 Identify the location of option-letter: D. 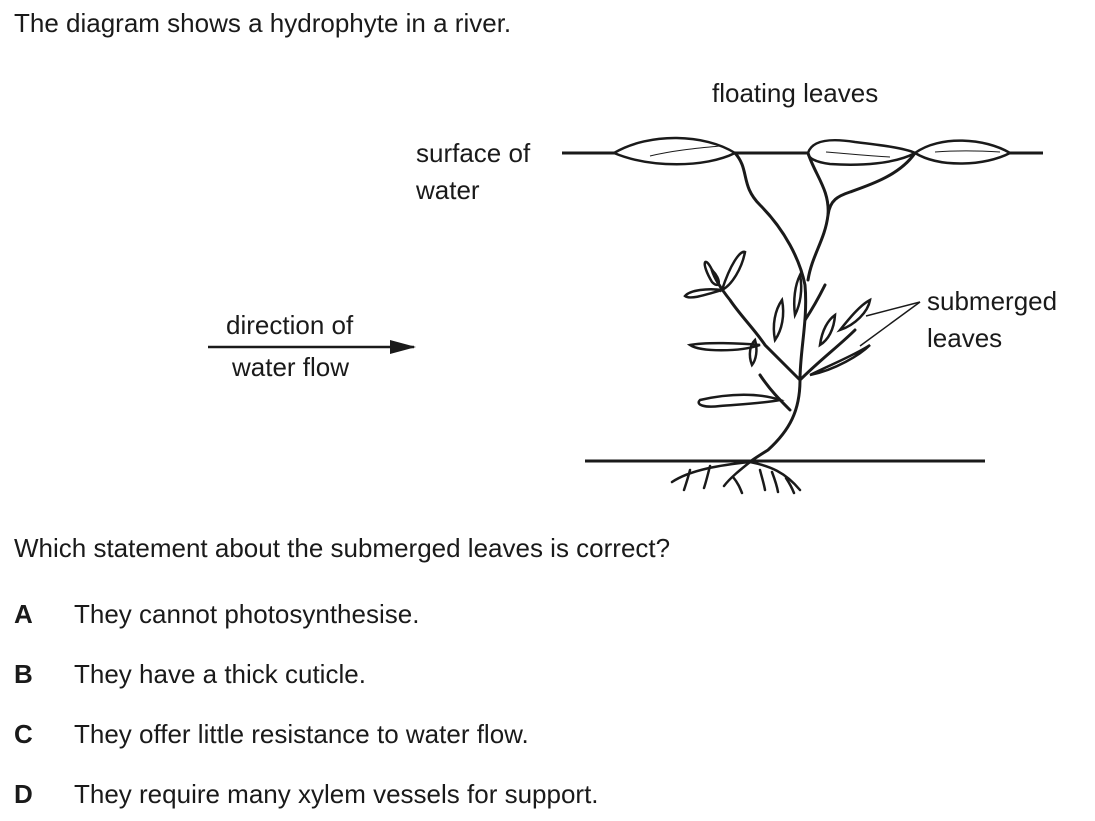
(23, 794).